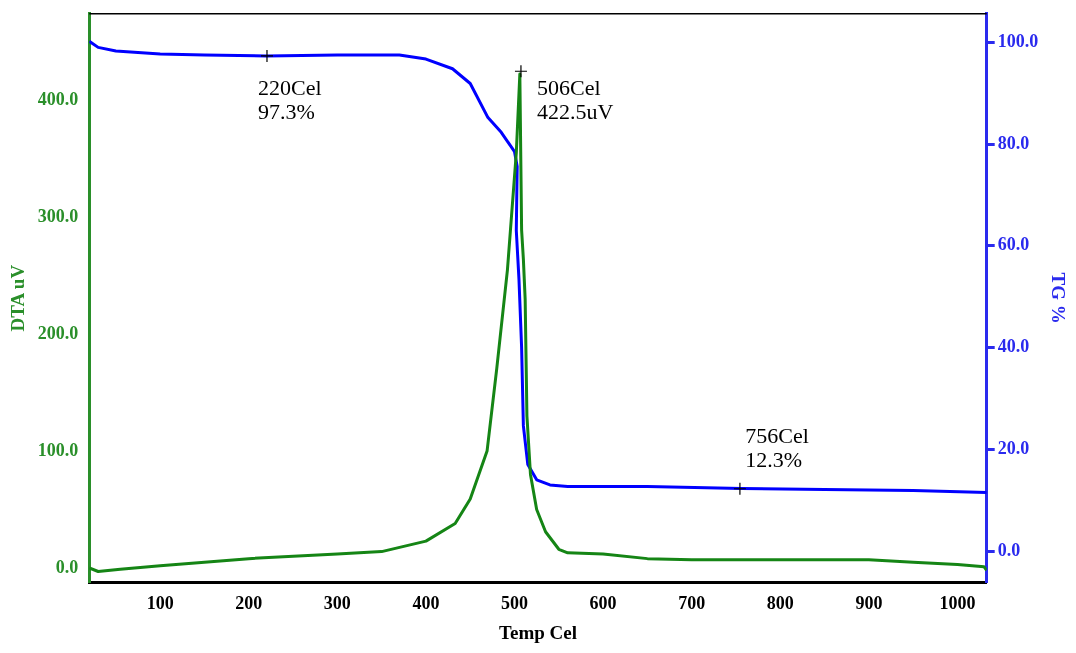 Image resolution: width=1076 pixels, height=653 pixels. What do you see at coordinates (58, 215) in the screenshot?
I see `y-tick-label: 300.0` at bounding box center [58, 215].